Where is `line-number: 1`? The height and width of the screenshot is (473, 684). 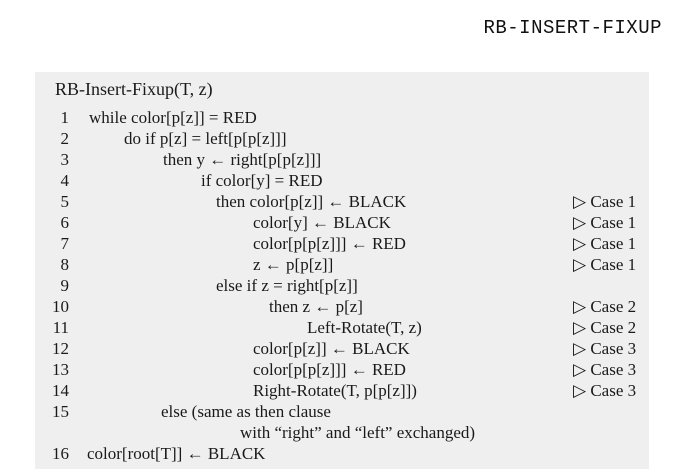
line-number: 1 is located at coordinates (65, 117).